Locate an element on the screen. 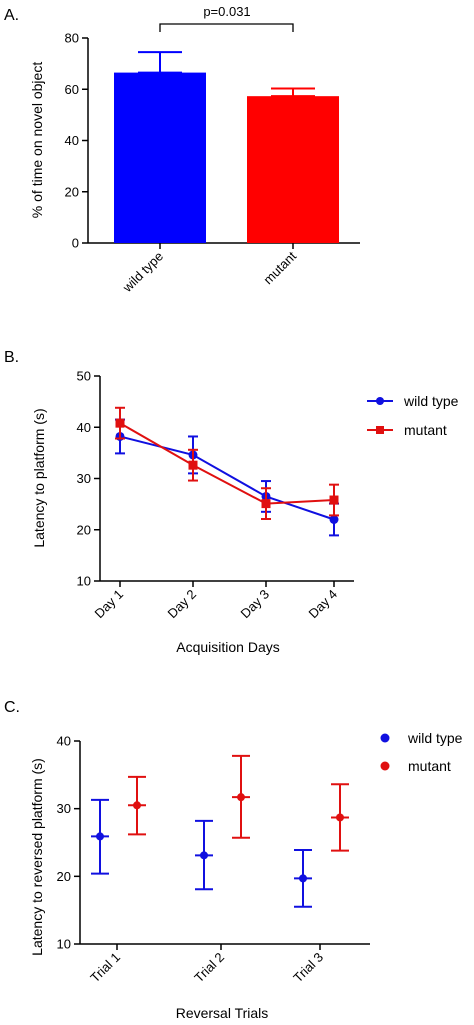 This screenshot has height=1025, width=474. panel-b-series is located at coordinates (227, 471).